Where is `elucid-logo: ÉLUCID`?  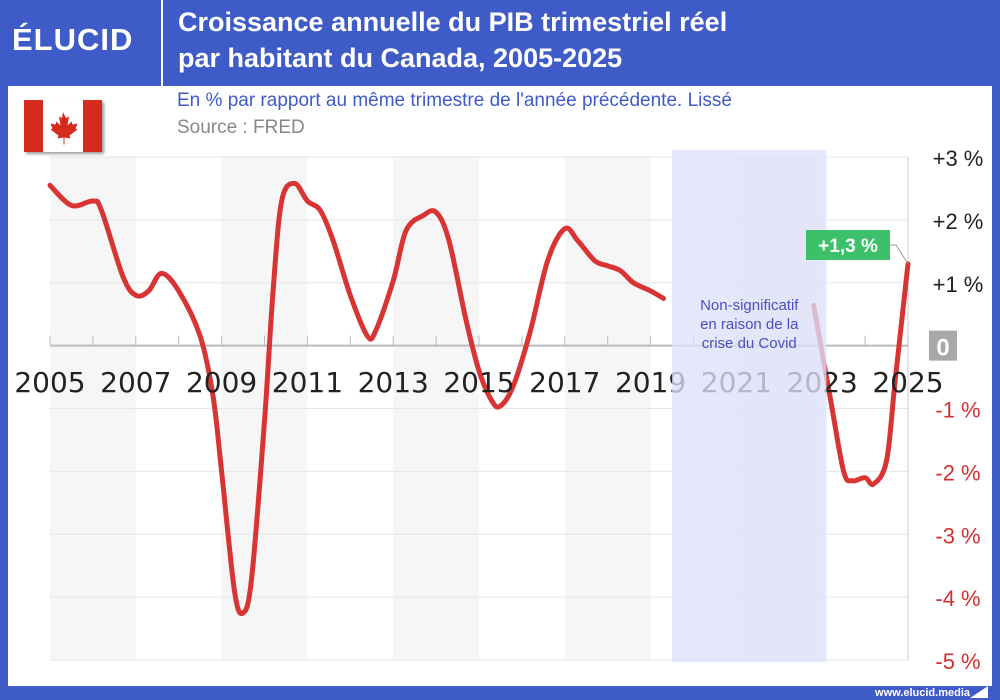
elucid-logo: ÉLUCID is located at coordinates (73, 39).